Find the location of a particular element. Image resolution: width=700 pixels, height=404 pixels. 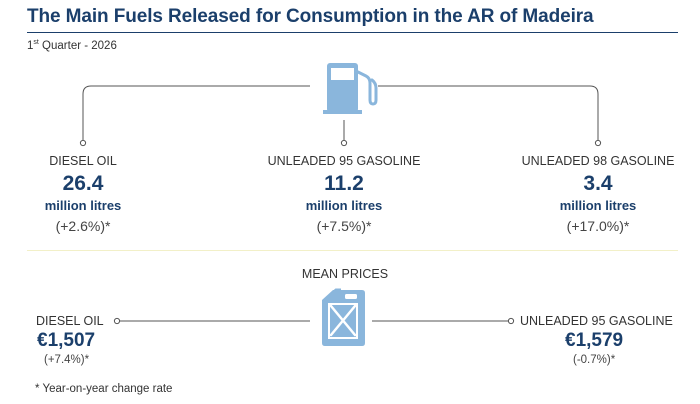

fuel-pump-icon is located at coordinates (350, 88).